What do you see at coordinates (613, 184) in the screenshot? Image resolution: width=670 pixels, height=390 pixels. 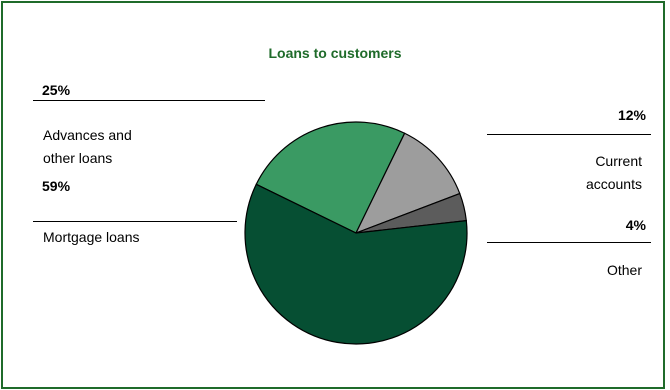 I see `current-label-line2: accounts` at bounding box center [613, 184].